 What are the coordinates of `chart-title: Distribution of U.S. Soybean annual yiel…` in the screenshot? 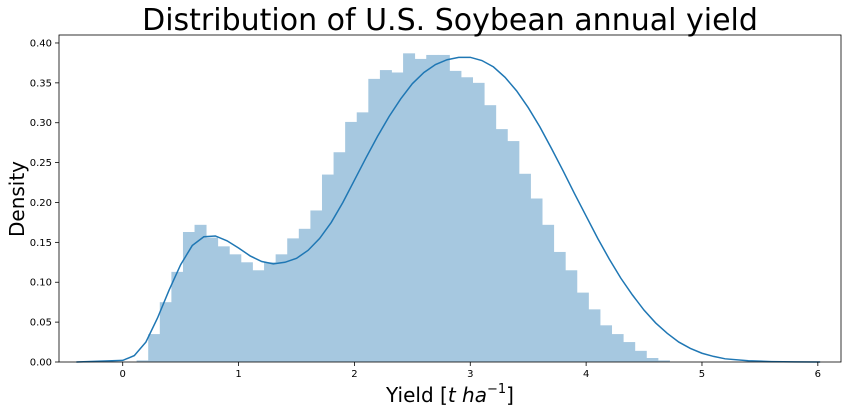 It's located at (450, 20).